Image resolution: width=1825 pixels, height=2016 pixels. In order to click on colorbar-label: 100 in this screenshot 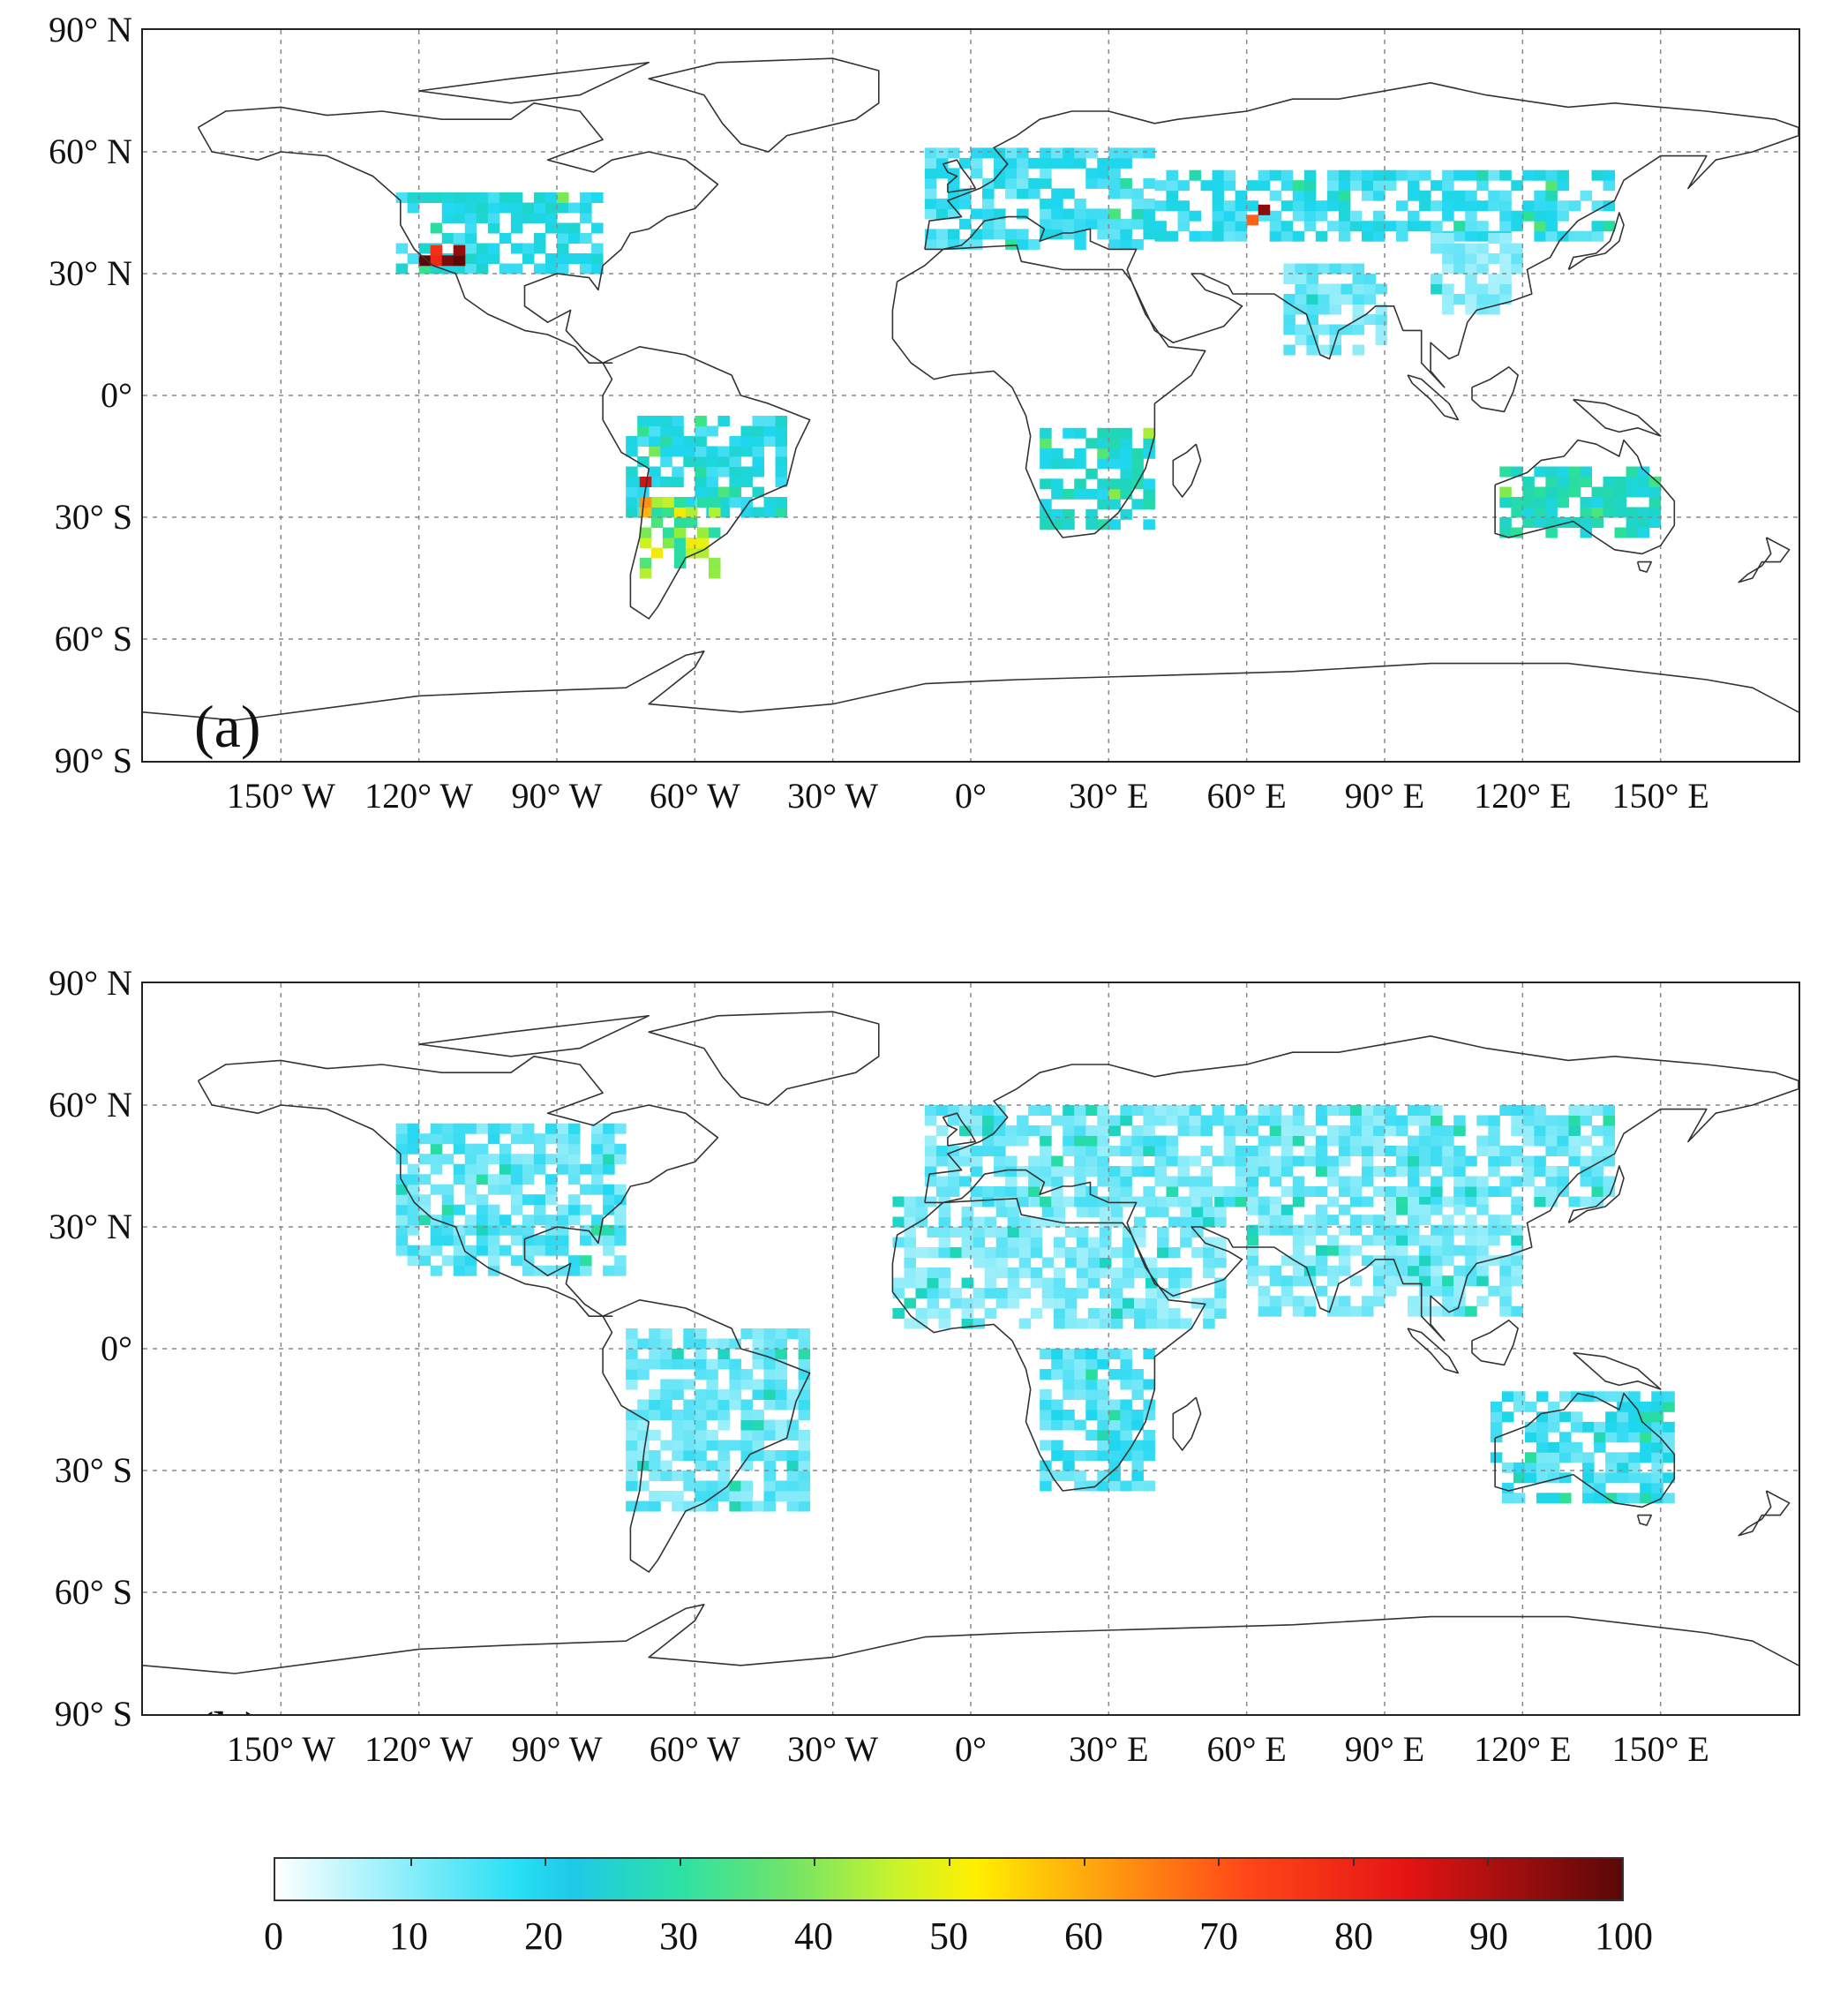, I will do `click(1624, 1936)`.